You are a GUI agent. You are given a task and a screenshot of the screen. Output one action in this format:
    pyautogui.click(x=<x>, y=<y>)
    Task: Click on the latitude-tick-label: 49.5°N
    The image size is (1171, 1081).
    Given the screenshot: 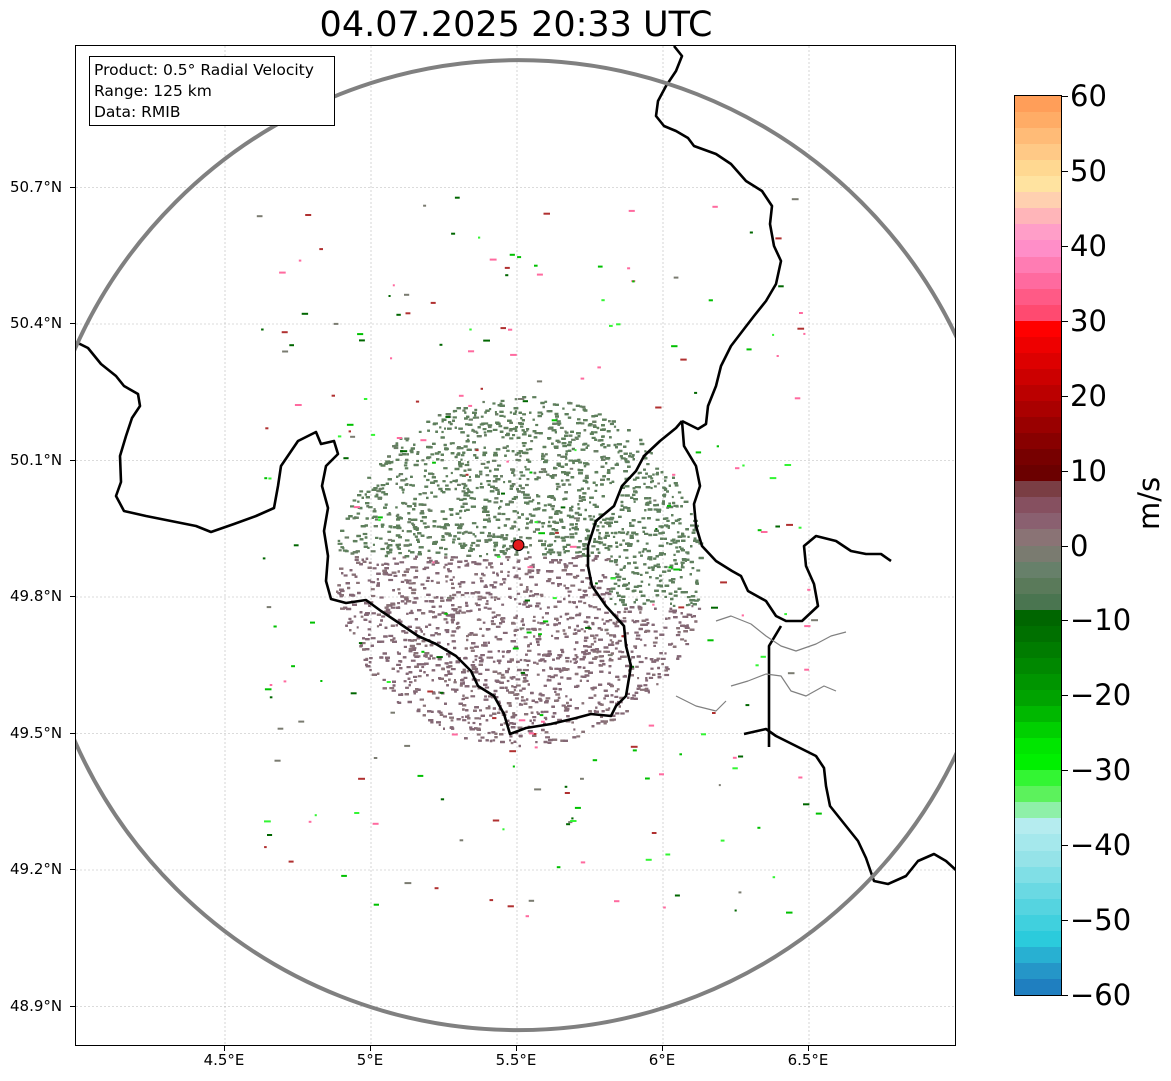 What is the action you would take?
    pyautogui.click(x=36, y=732)
    